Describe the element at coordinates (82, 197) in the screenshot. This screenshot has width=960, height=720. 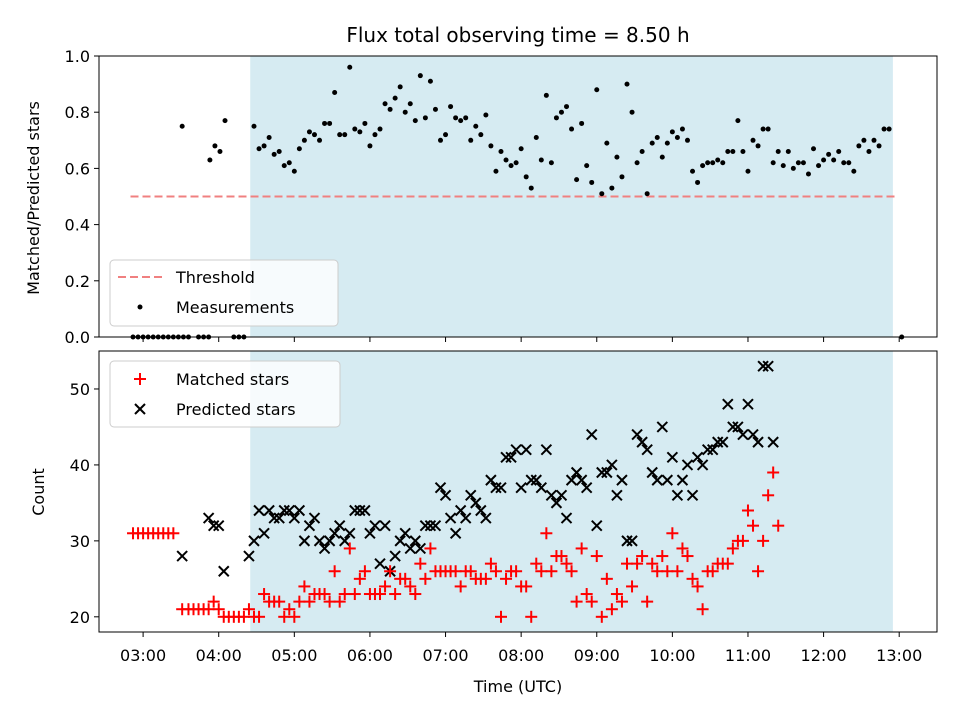
I see `ratio-y-axis: 0.0 0.2 0.4 0.6 0.8 1.0` at that location.